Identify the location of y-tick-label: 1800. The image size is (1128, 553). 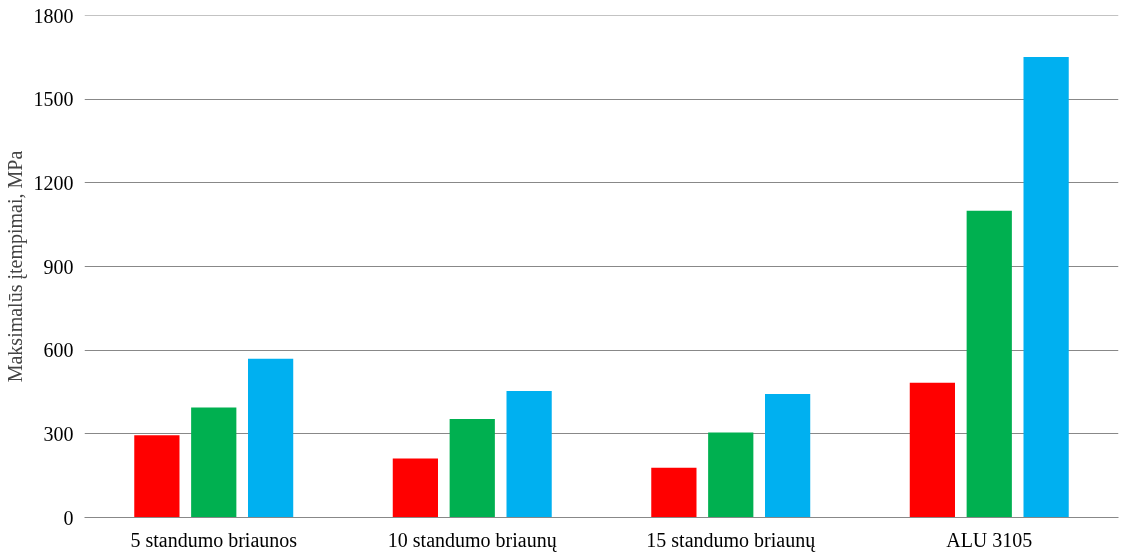
(53, 15).